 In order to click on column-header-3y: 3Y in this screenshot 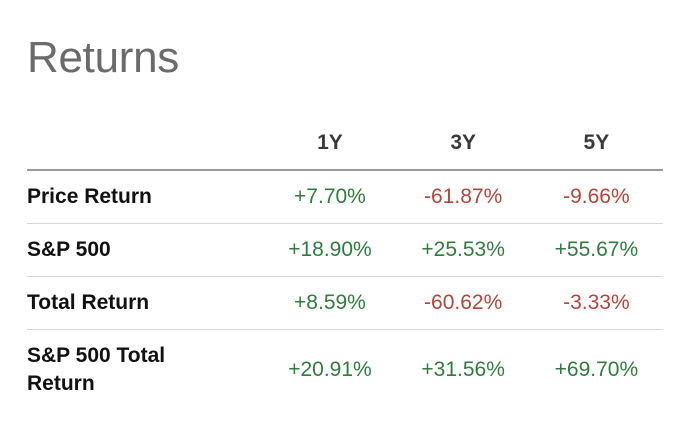, I will do `click(463, 144)`.